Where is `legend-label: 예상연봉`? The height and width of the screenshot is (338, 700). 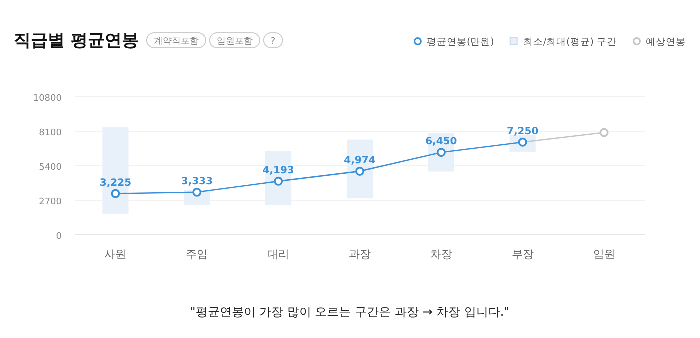
legend-label: 예상연봉 is located at coordinates (666, 42).